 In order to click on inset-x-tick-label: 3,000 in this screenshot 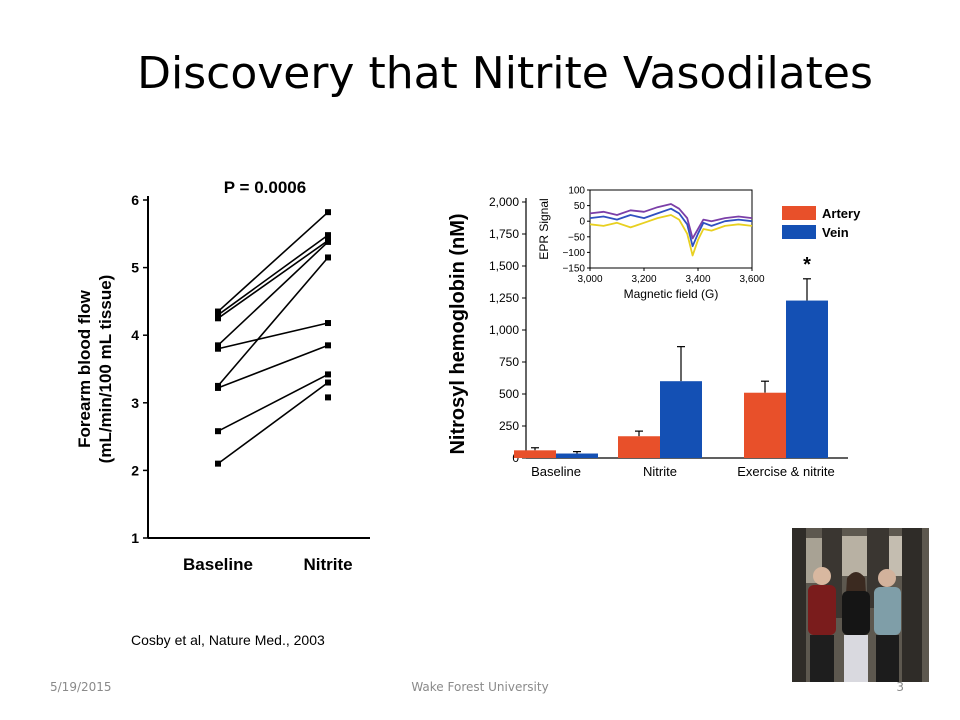, I will do `click(589, 279)`.